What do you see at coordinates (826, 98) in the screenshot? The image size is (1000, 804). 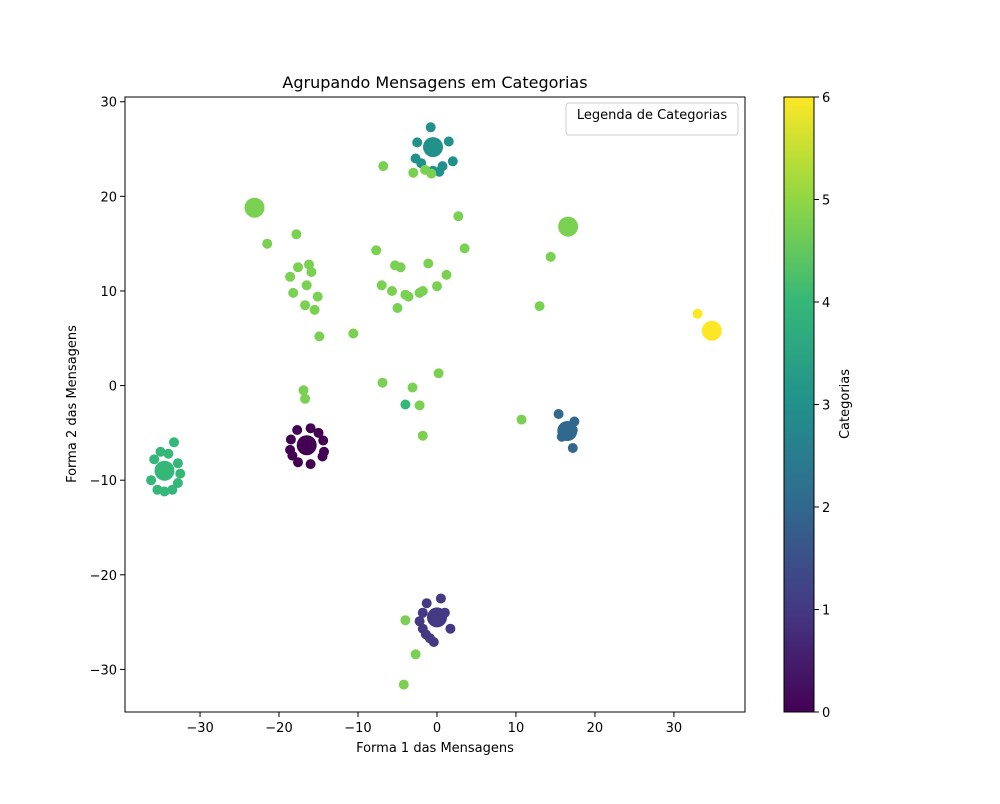 I see `colorbar-tick-label: 6` at bounding box center [826, 98].